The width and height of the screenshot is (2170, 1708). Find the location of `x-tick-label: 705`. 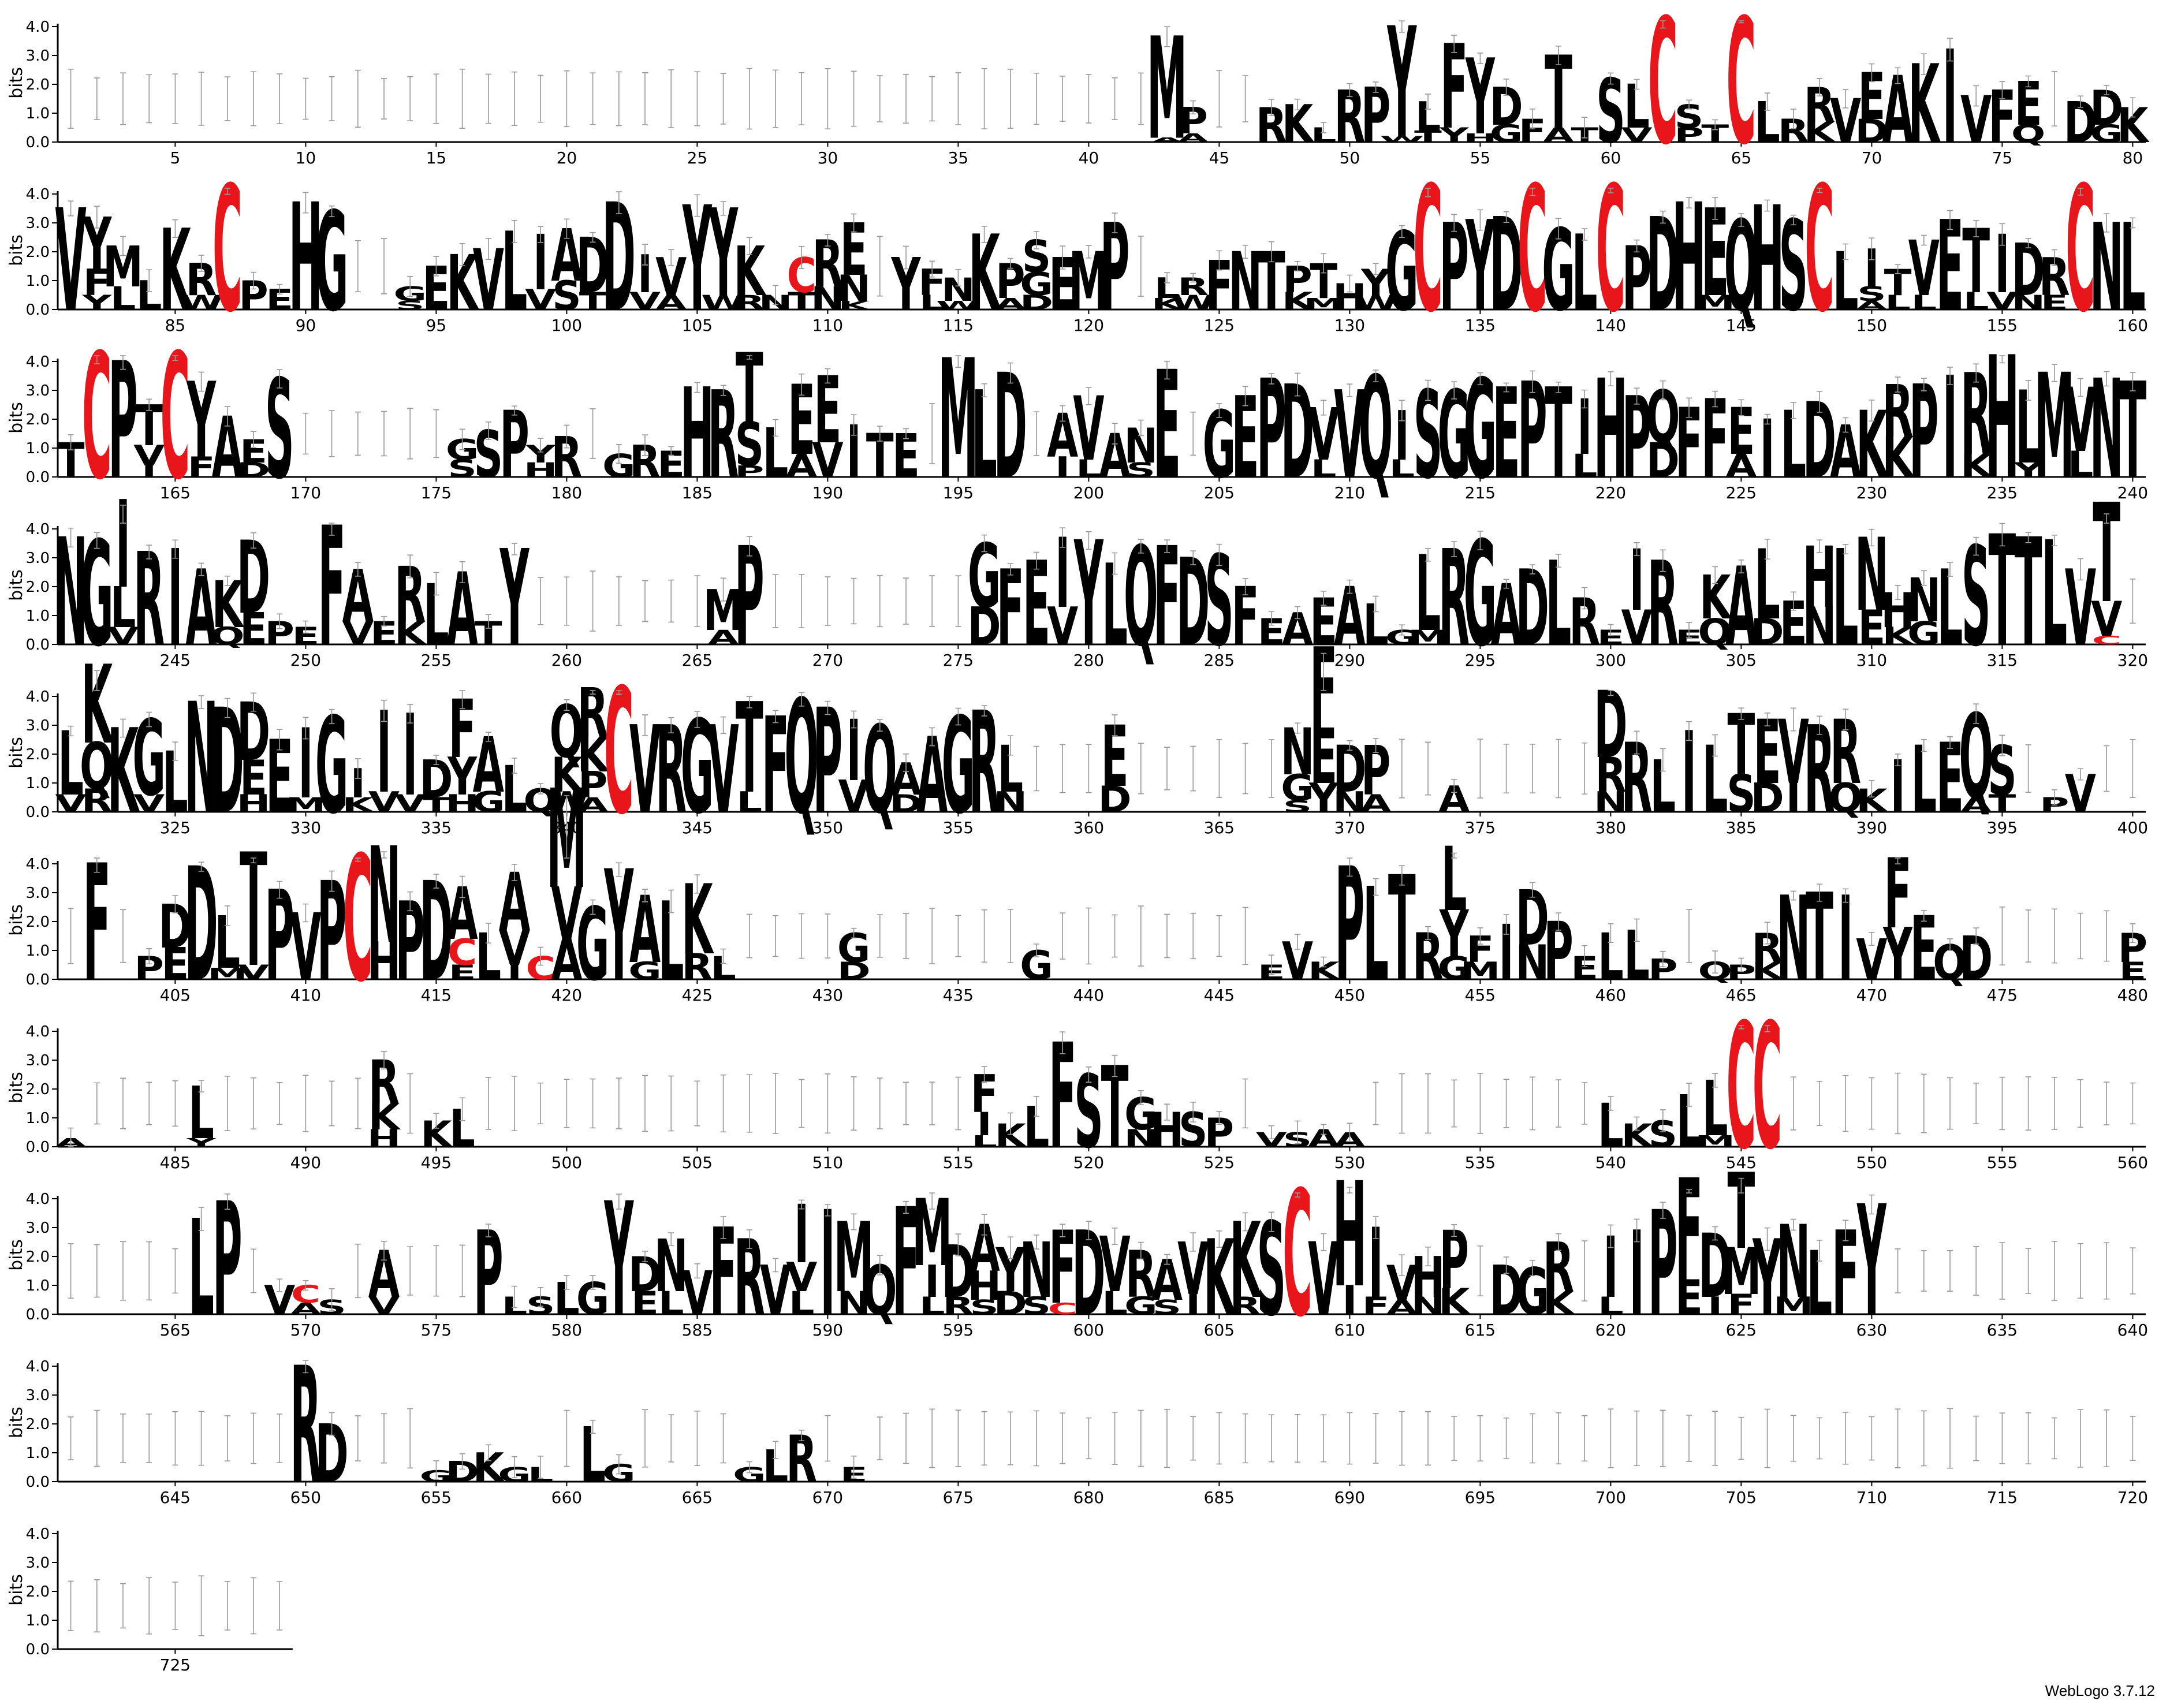

x-tick-label: 705 is located at coordinates (1742, 1497).